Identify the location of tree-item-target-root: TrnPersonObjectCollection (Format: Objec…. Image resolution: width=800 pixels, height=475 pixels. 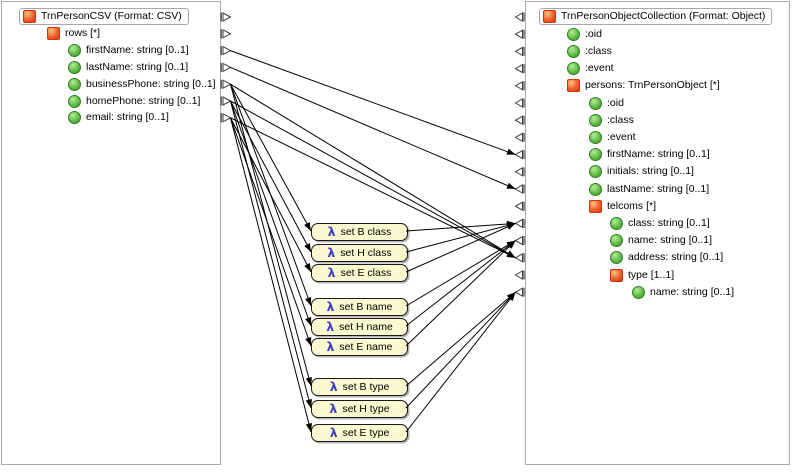
(656, 16).